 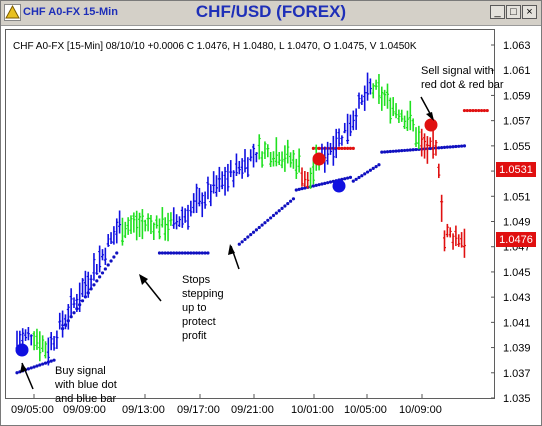 I want to click on stops-label-line-2: stepping, so click(x=203, y=294).